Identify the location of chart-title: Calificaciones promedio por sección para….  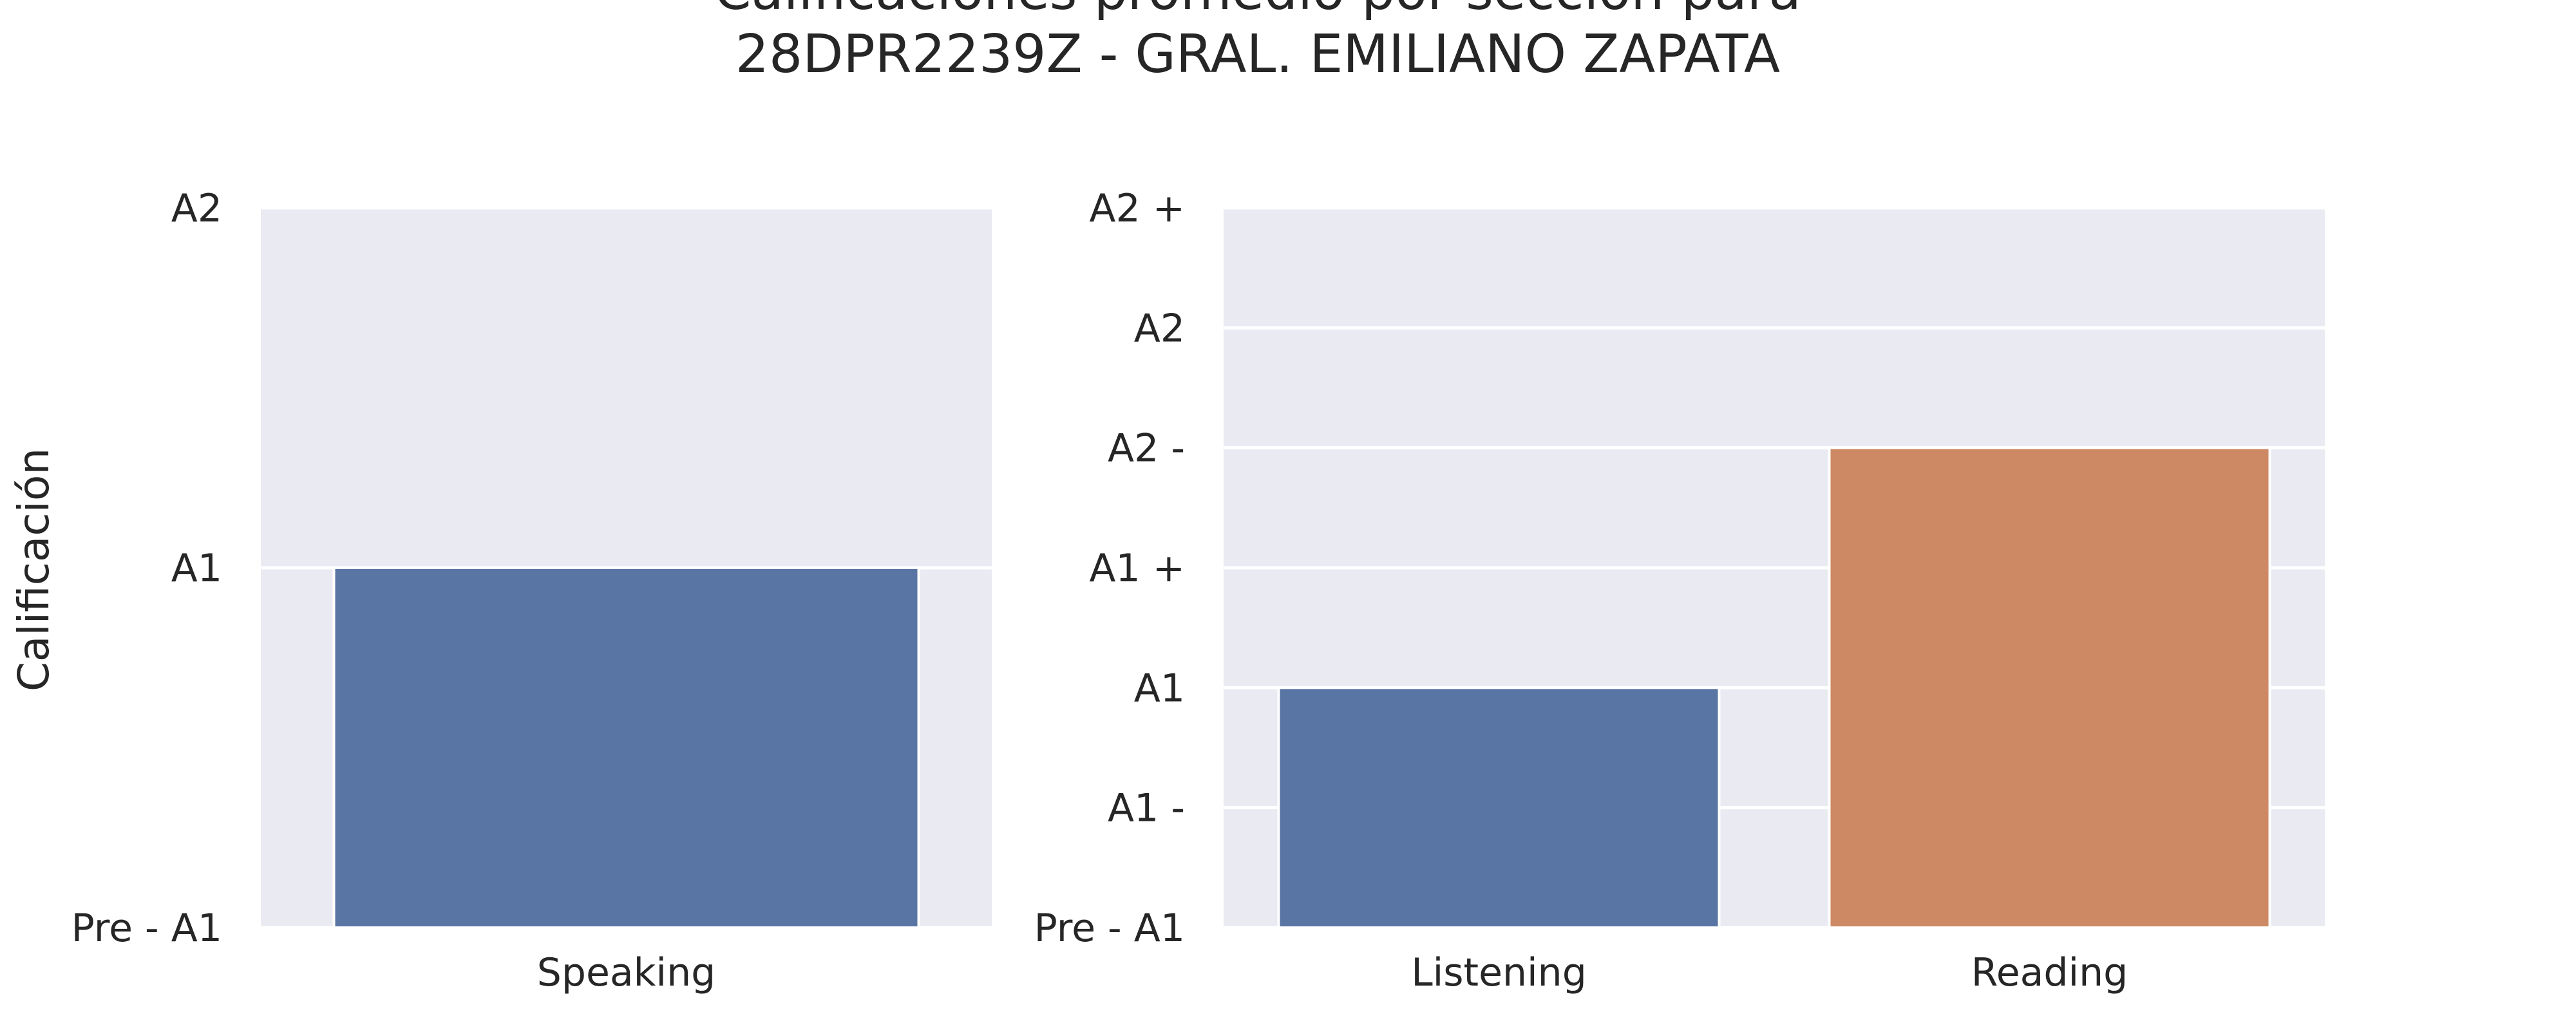
(1257, 42).